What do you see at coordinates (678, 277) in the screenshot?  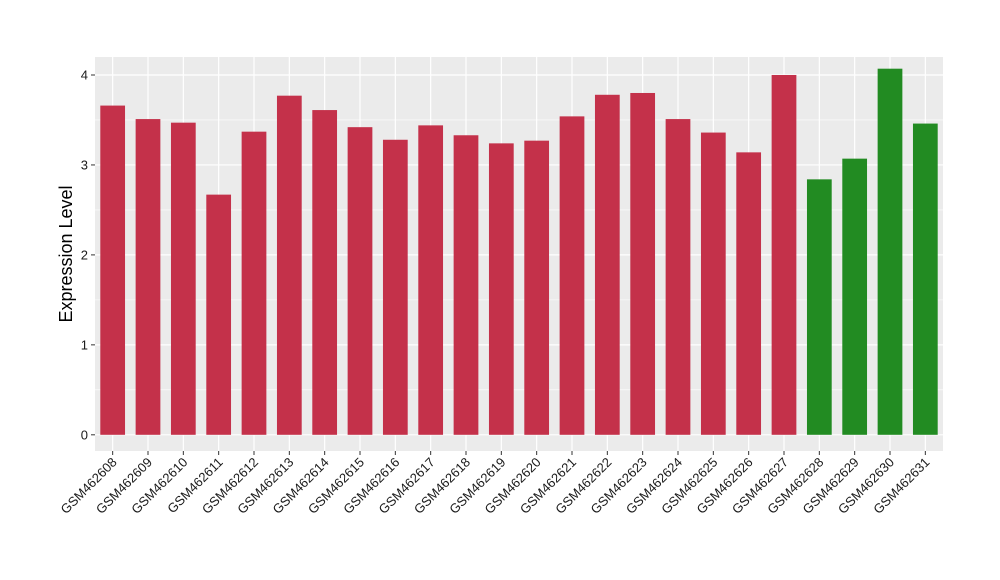 I see `bar-GSM462624` at bounding box center [678, 277].